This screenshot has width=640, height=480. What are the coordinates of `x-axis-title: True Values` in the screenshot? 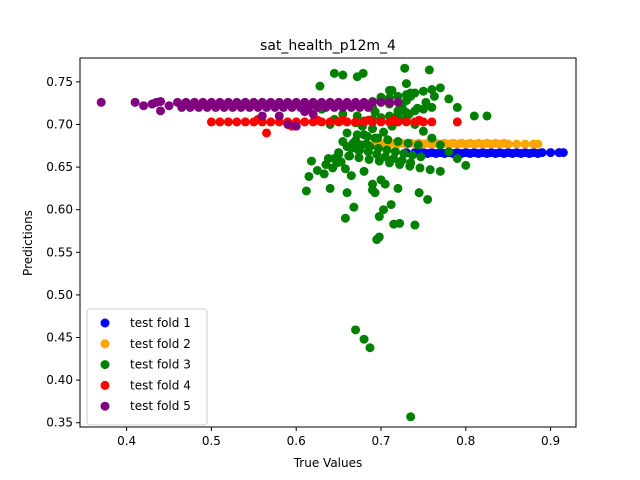 It's located at (328, 463).